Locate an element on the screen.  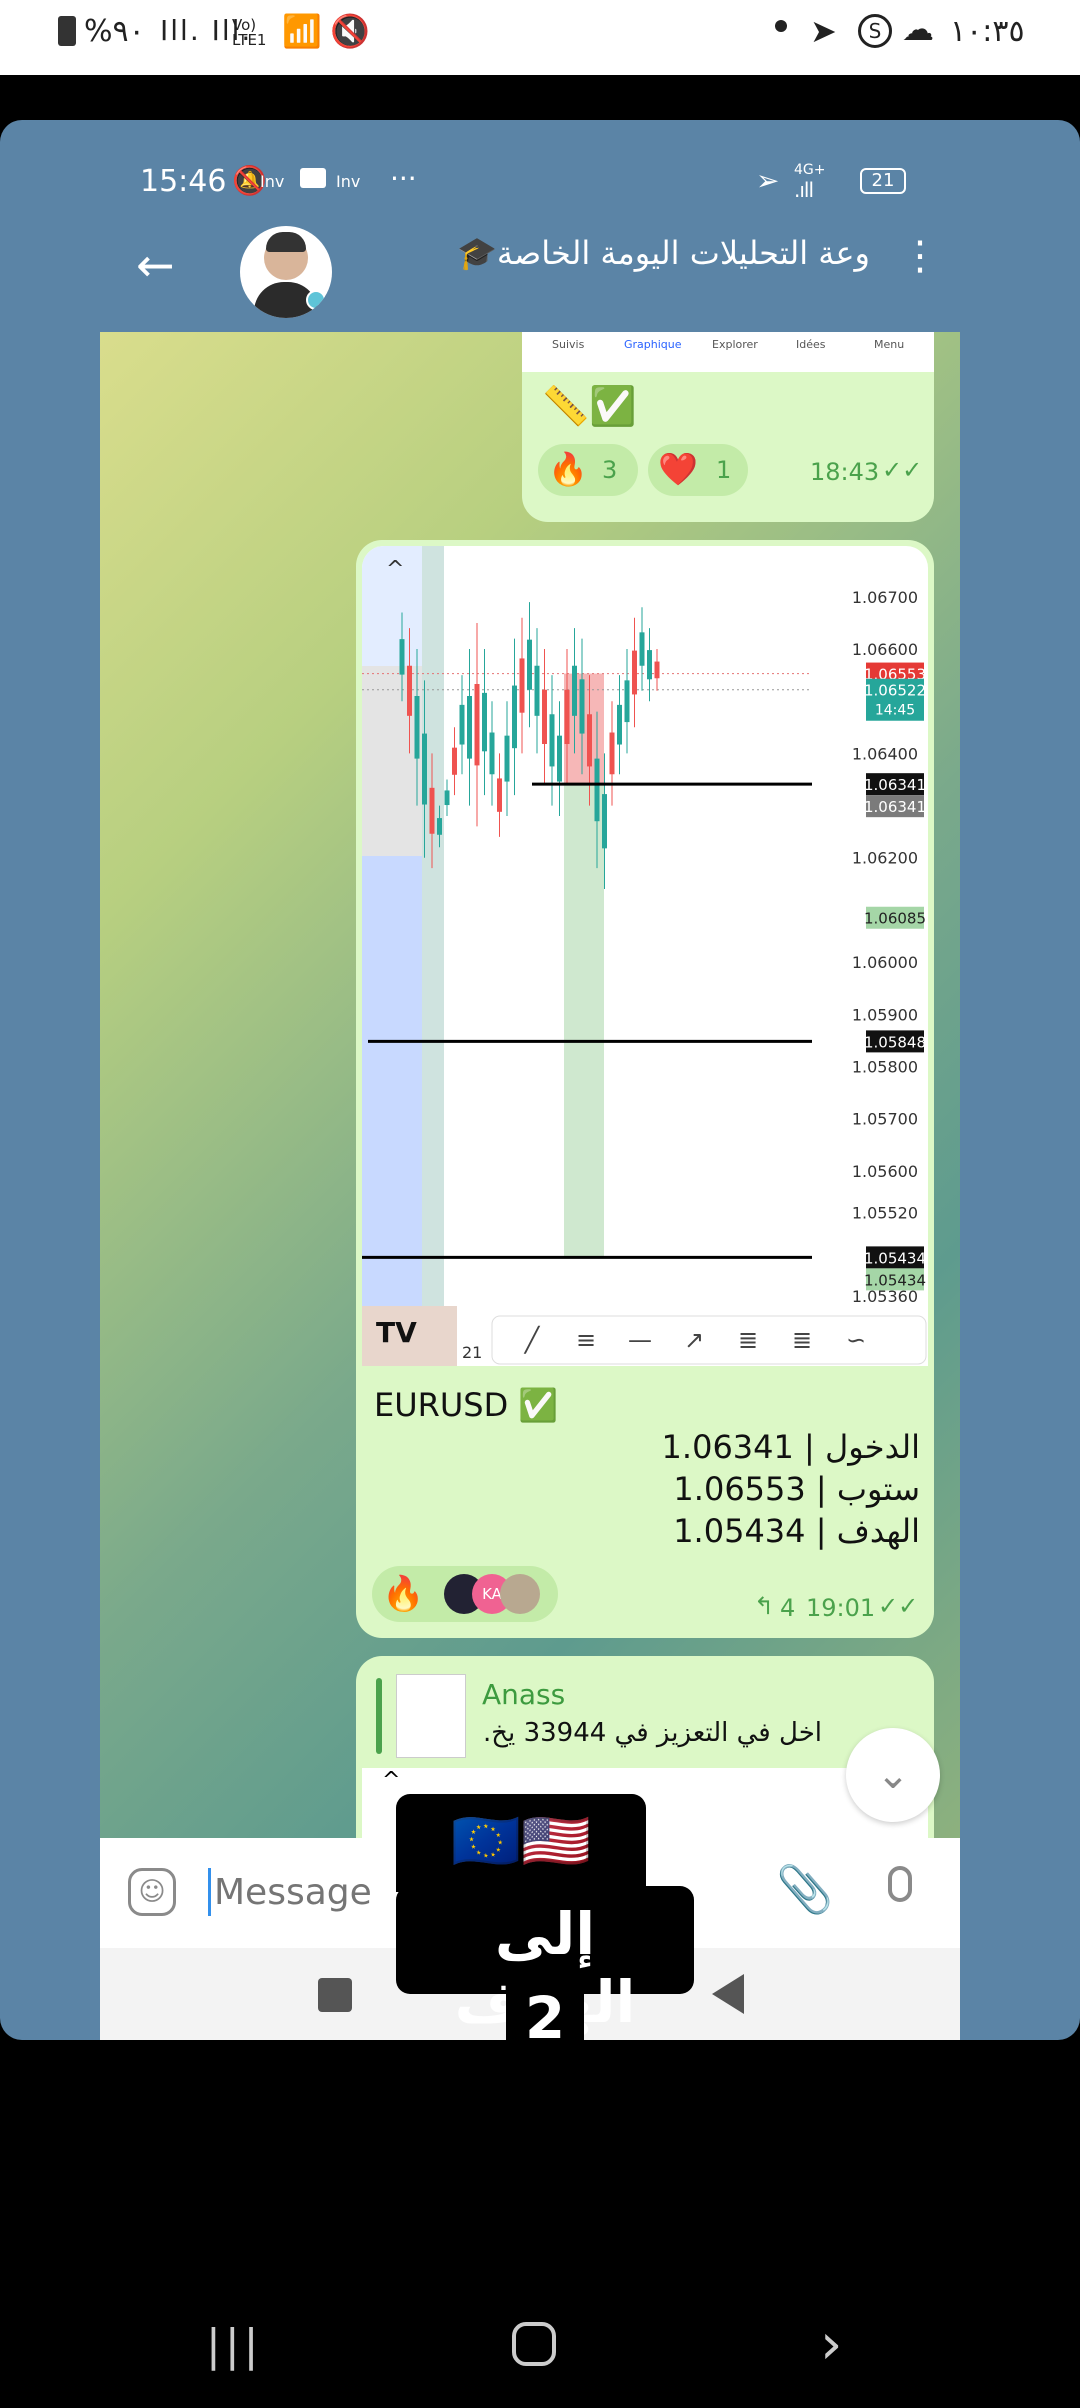
s-icon: S is located at coordinates (875, 31).